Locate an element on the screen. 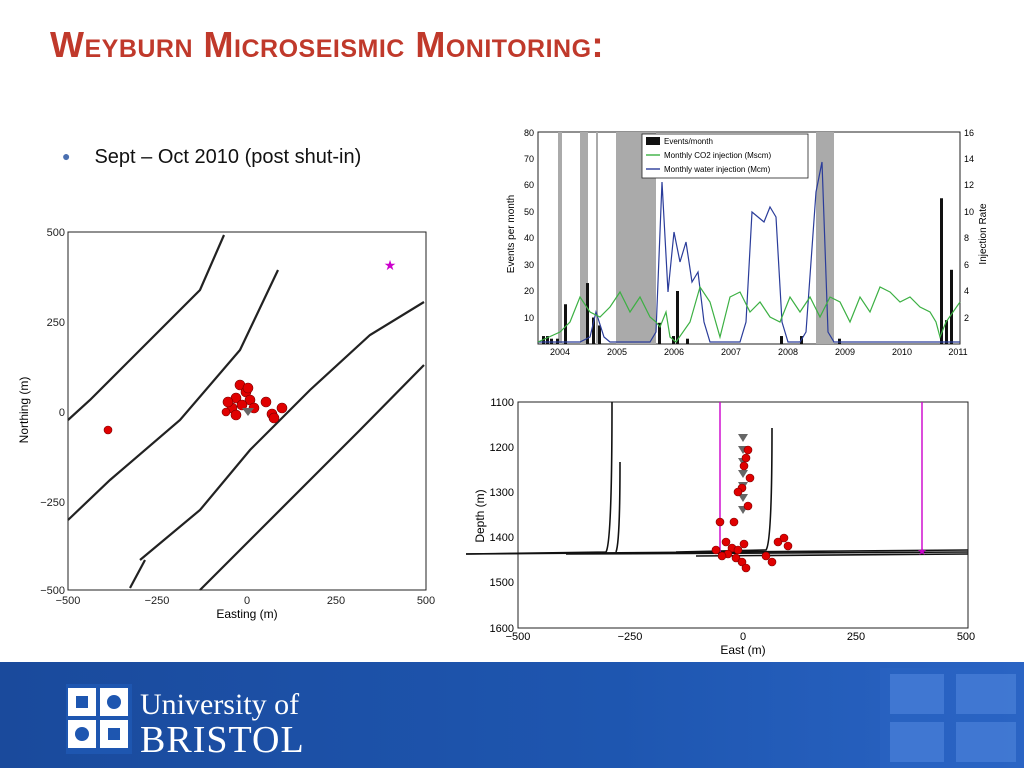 The height and width of the screenshot is (768, 1024). university-crest-icon is located at coordinates (99, 719).